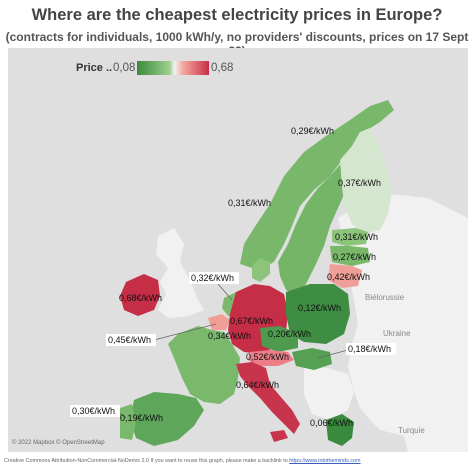  Describe the element at coordinates (222, 68) in the screenshot. I see `legend-max-value: 0,68` at that location.